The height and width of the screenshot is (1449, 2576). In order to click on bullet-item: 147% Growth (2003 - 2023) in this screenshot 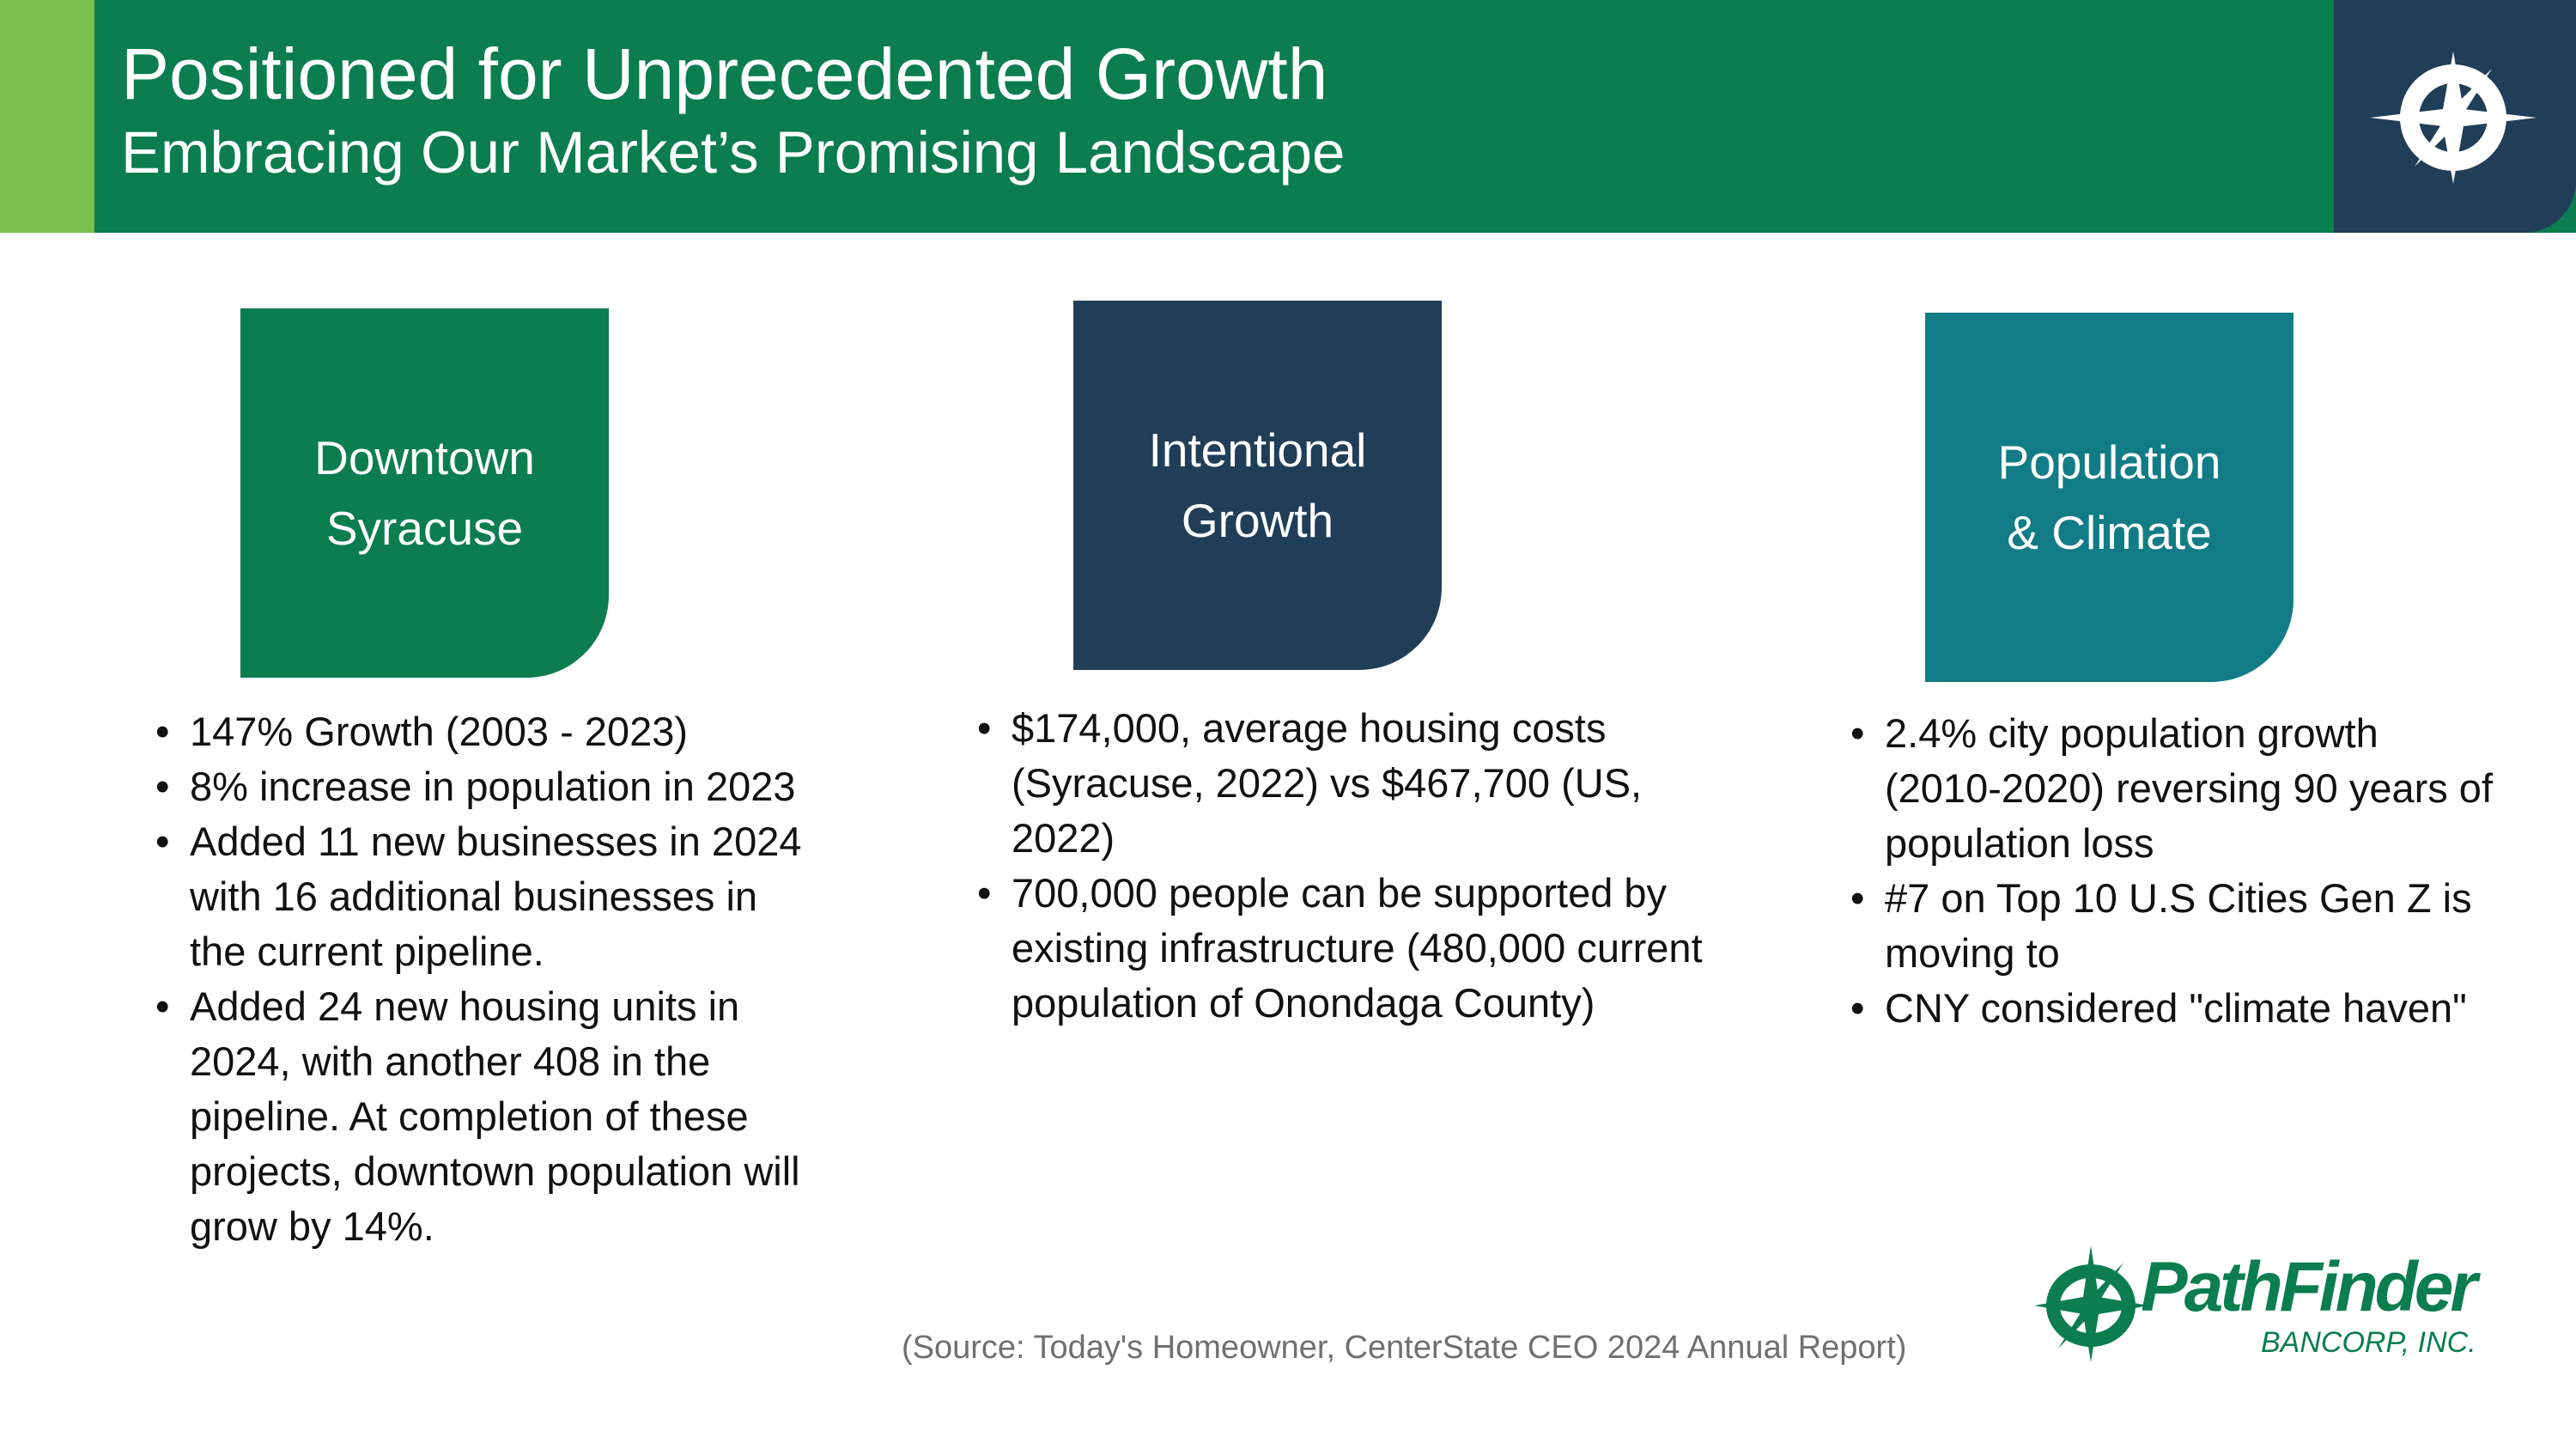, I will do `click(481, 731)`.